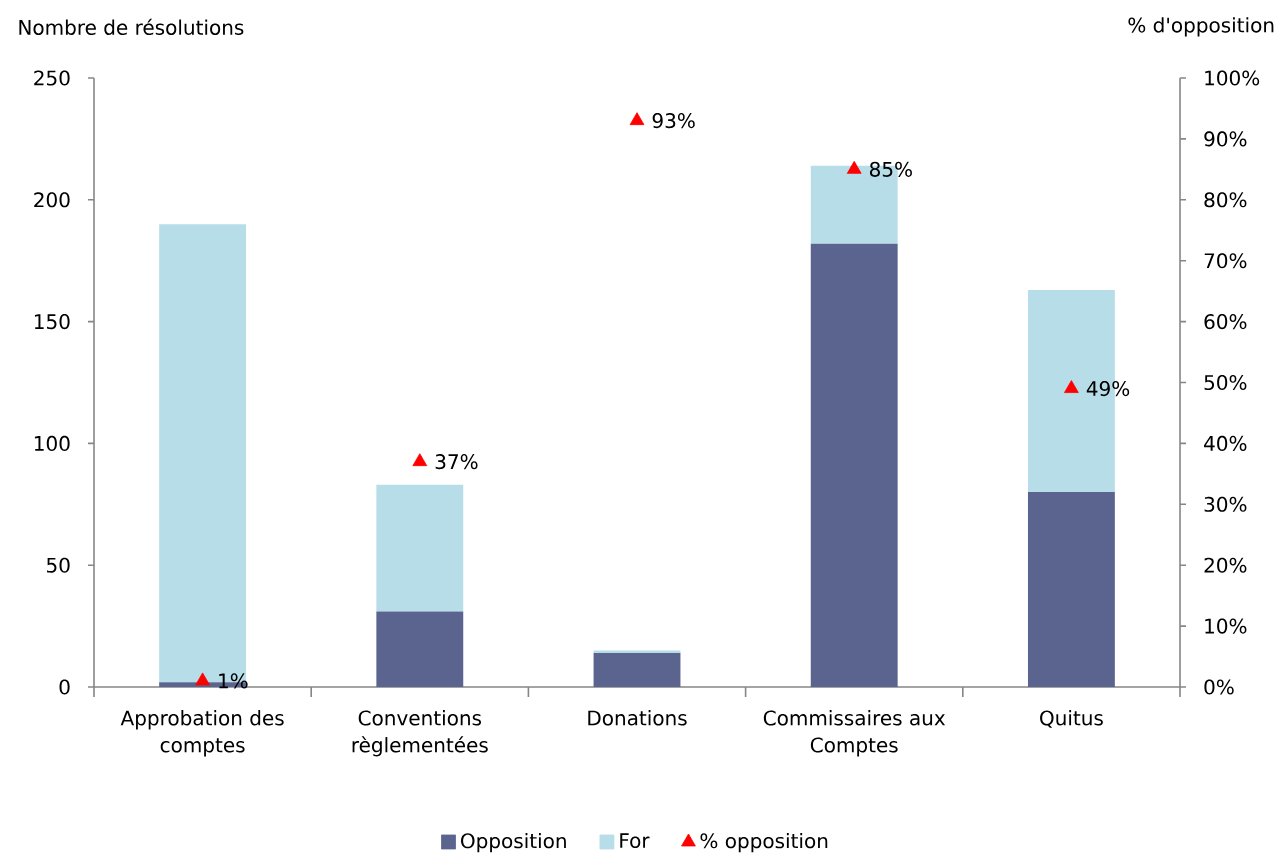 The height and width of the screenshot is (853, 1286). What do you see at coordinates (513, 842) in the screenshot?
I see `legend-label: Opposition` at bounding box center [513, 842].